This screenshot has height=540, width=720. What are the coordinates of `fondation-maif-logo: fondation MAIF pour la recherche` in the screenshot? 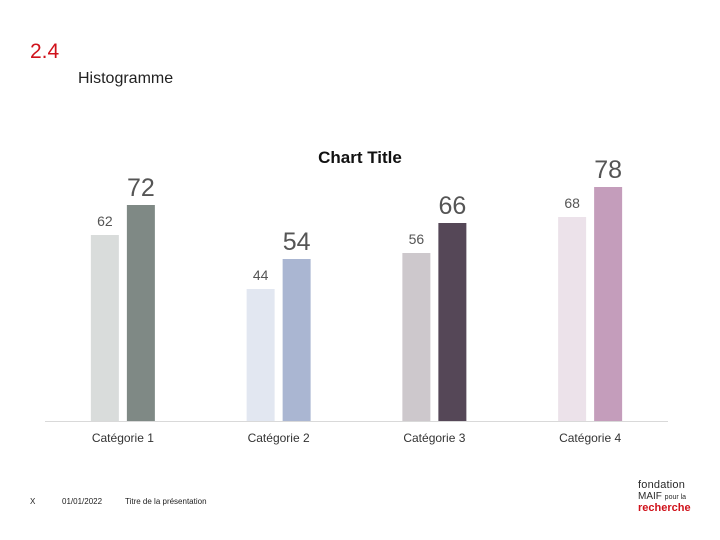 It's located at (669, 497).